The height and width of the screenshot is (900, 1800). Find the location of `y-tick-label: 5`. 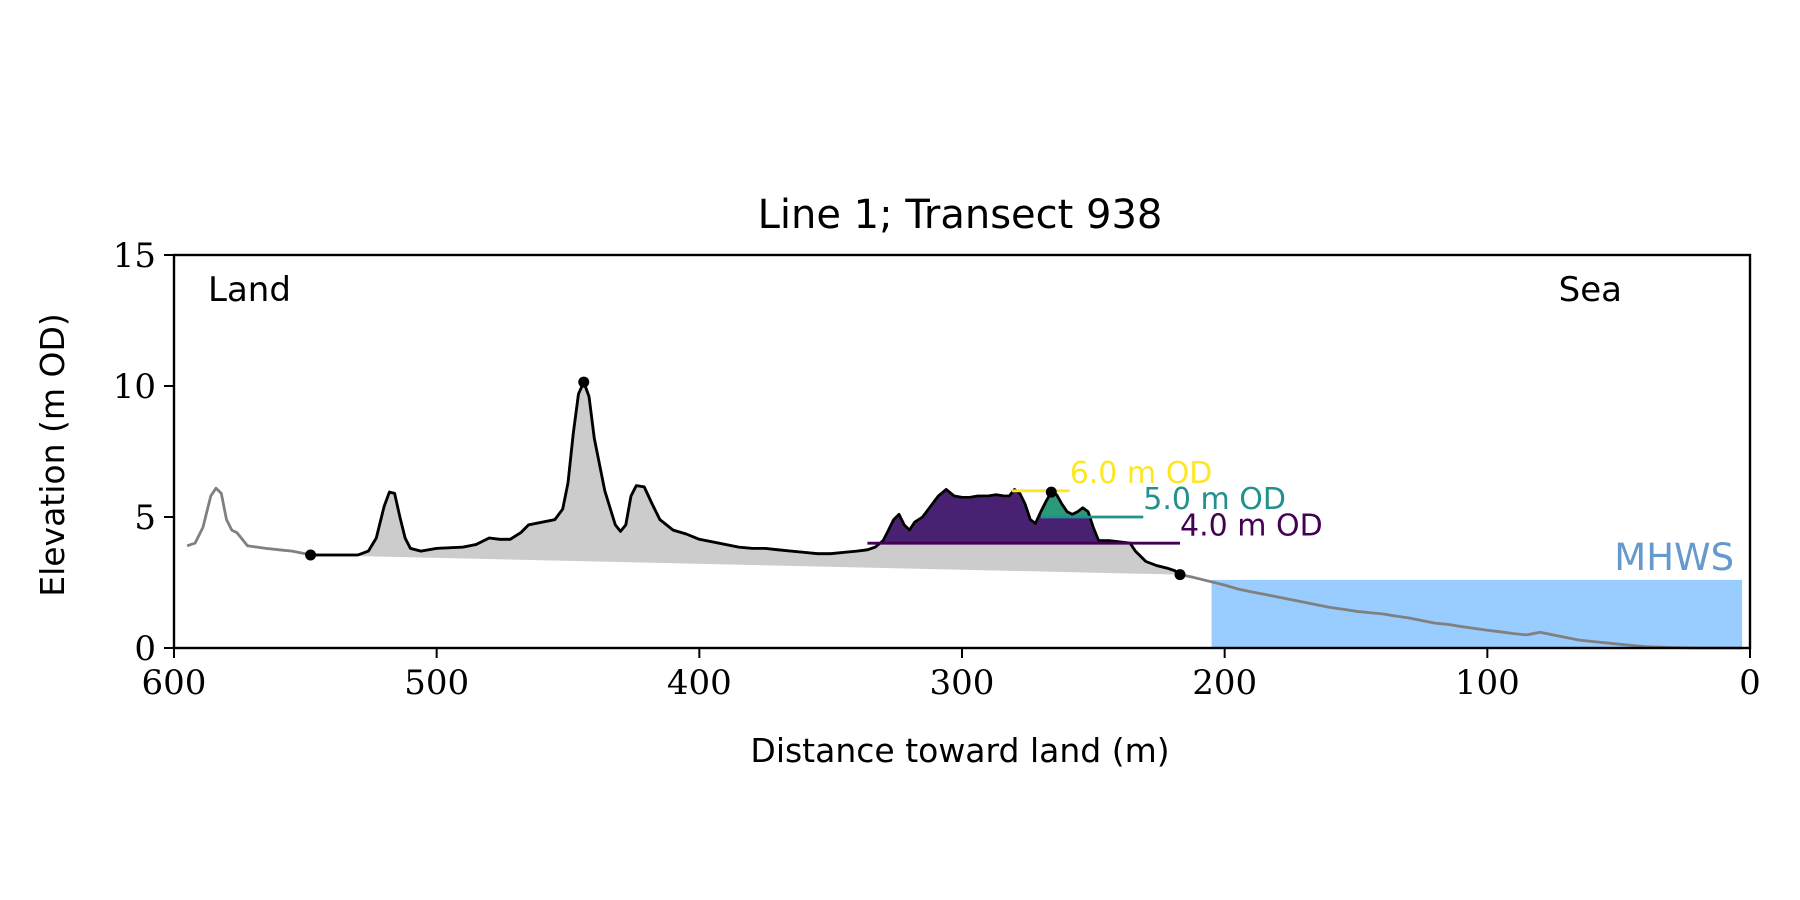

y-tick-label: 5 is located at coordinates (145, 518).